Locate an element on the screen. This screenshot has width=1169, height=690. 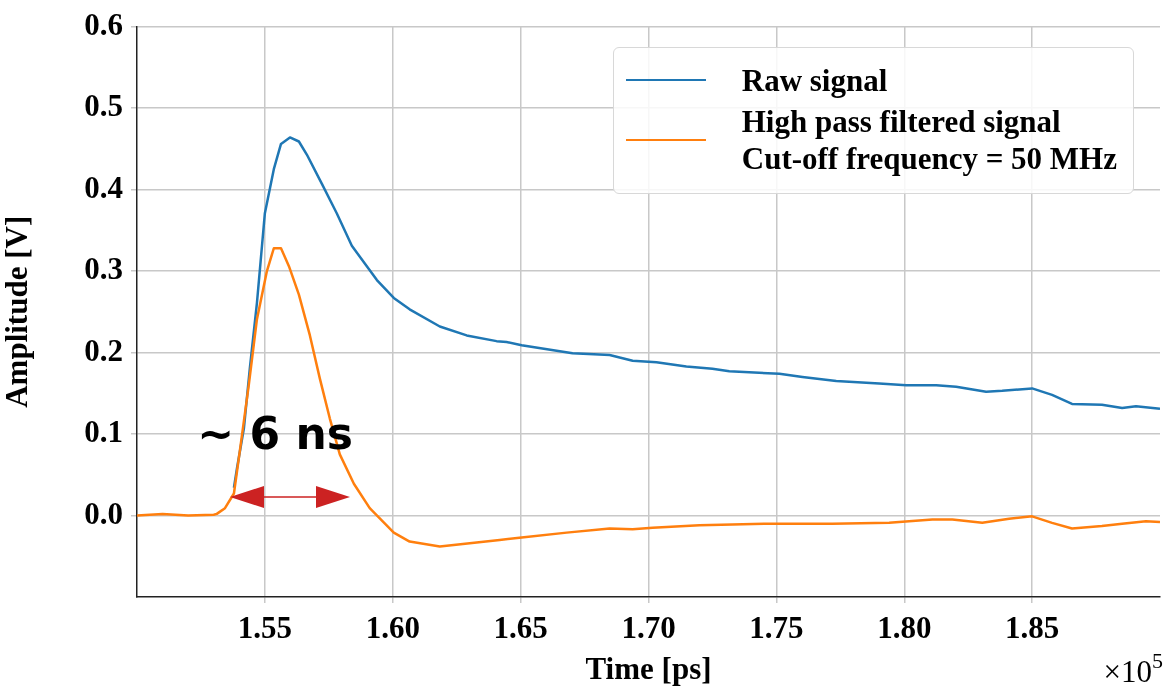
x-tick-label: 1.60 is located at coordinates (392, 627).